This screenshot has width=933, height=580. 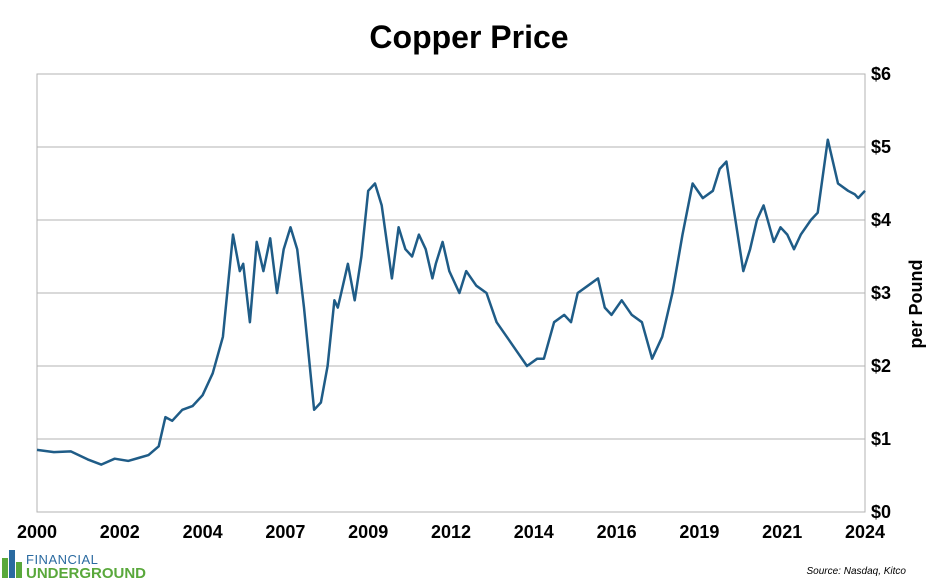 I want to click on y-tick-label: $2, so click(x=881, y=366).